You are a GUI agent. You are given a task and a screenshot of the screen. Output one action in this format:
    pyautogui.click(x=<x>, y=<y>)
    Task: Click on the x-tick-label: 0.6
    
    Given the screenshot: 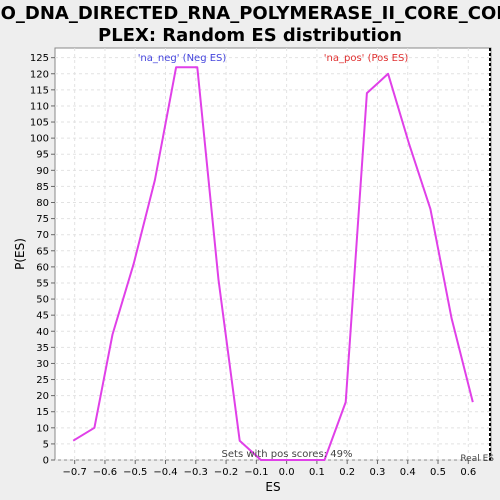 What is the action you would take?
    pyautogui.click(x=468, y=472)
    